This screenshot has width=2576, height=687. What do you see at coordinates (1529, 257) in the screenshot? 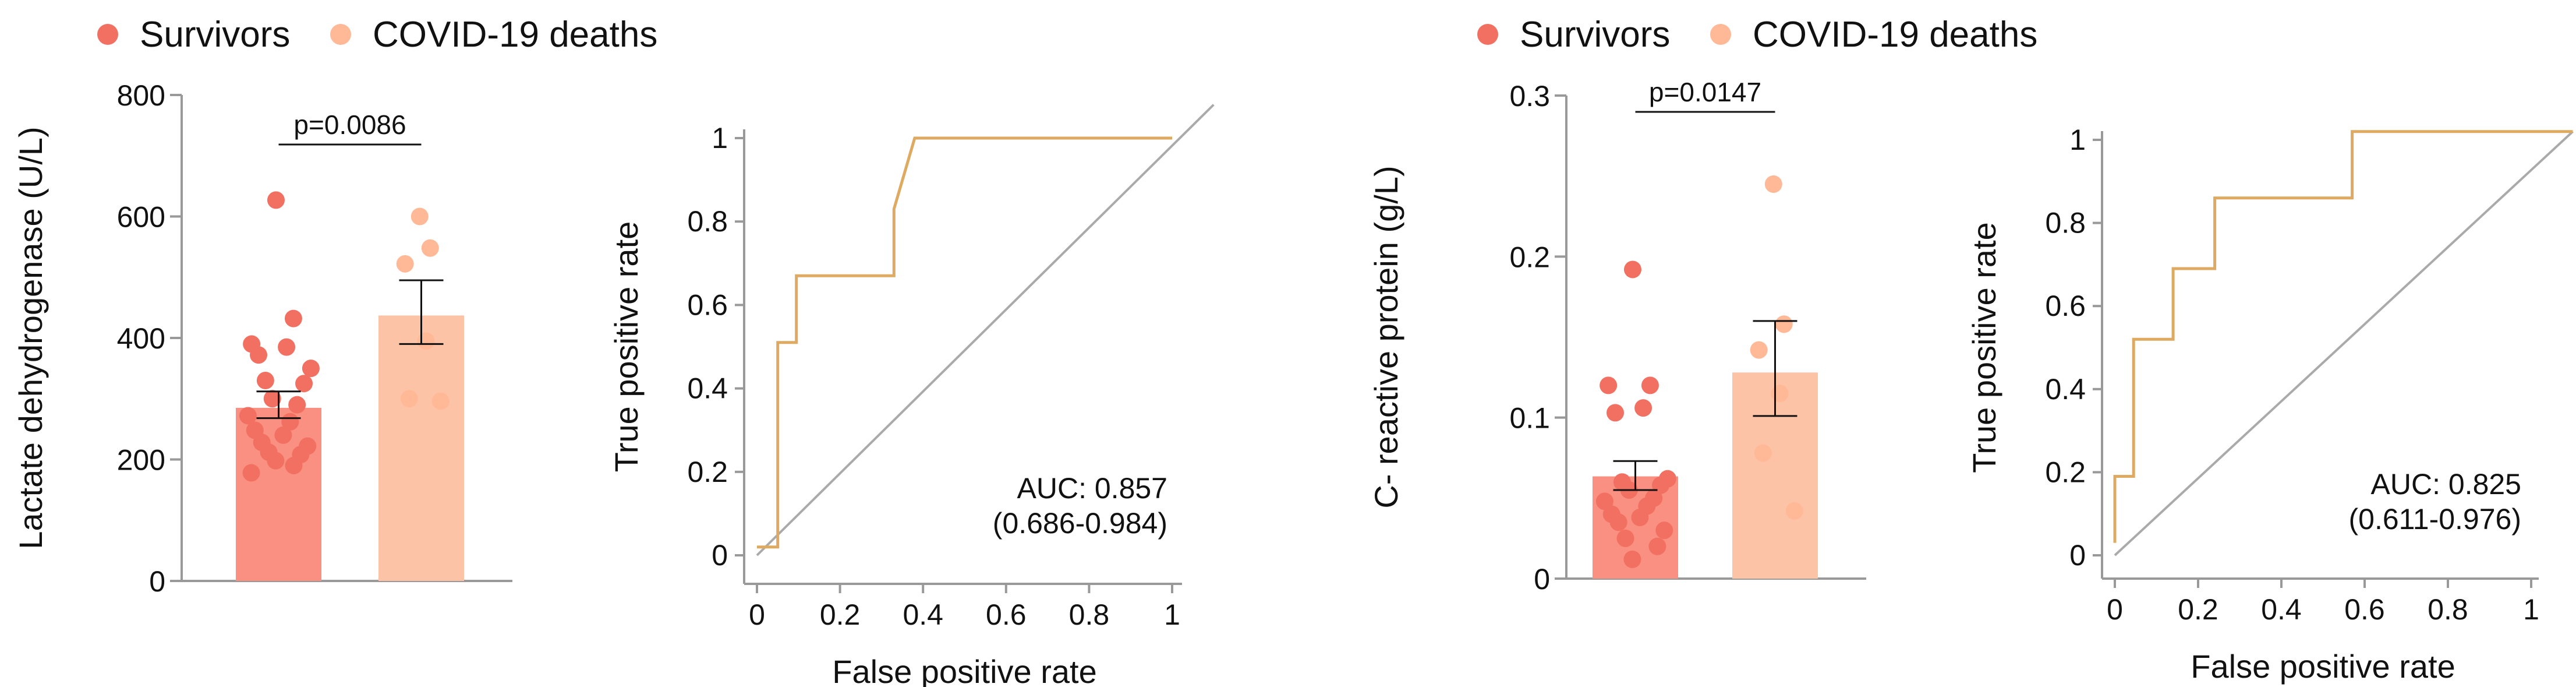
I see `crp-bar-y-tick-label: 0.2` at bounding box center [1529, 257].